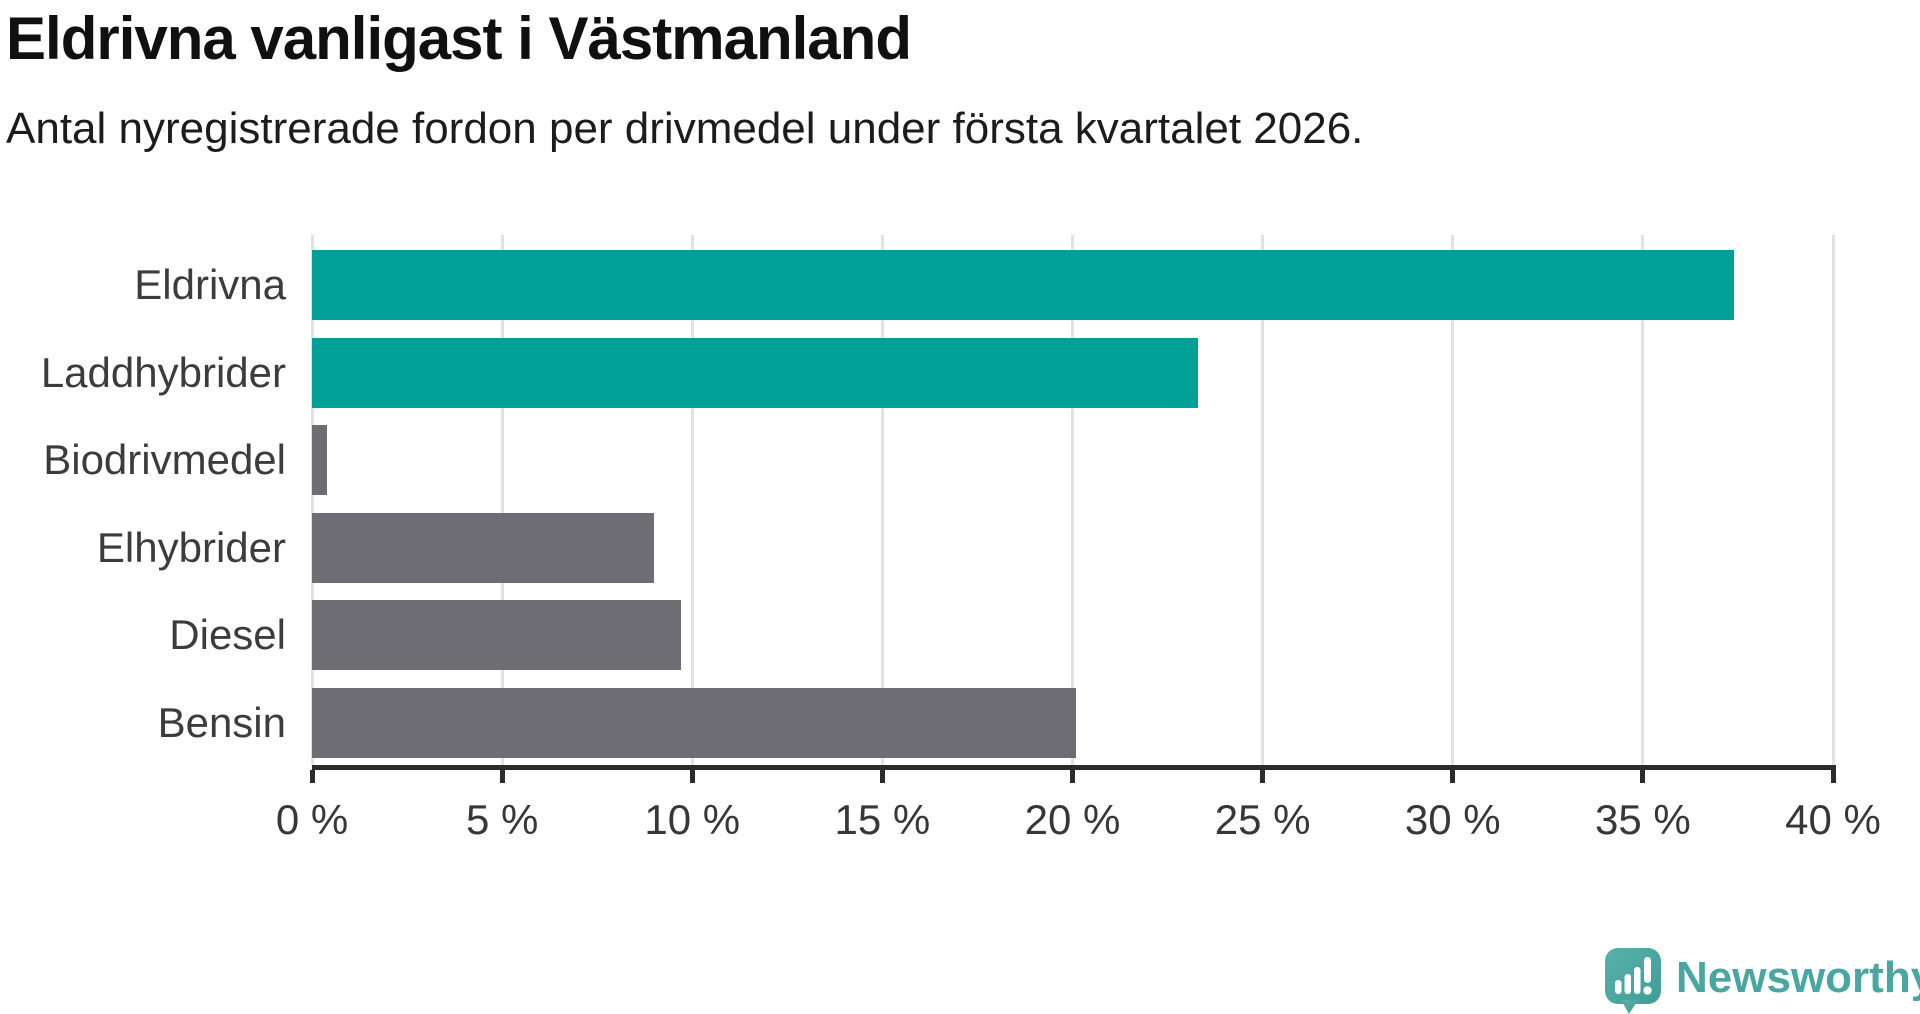  What do you see at coordinates (1452, 819) in the screenshot?
I see `x-tick-label-30: 30 %` at bounding box center [1452, 819].